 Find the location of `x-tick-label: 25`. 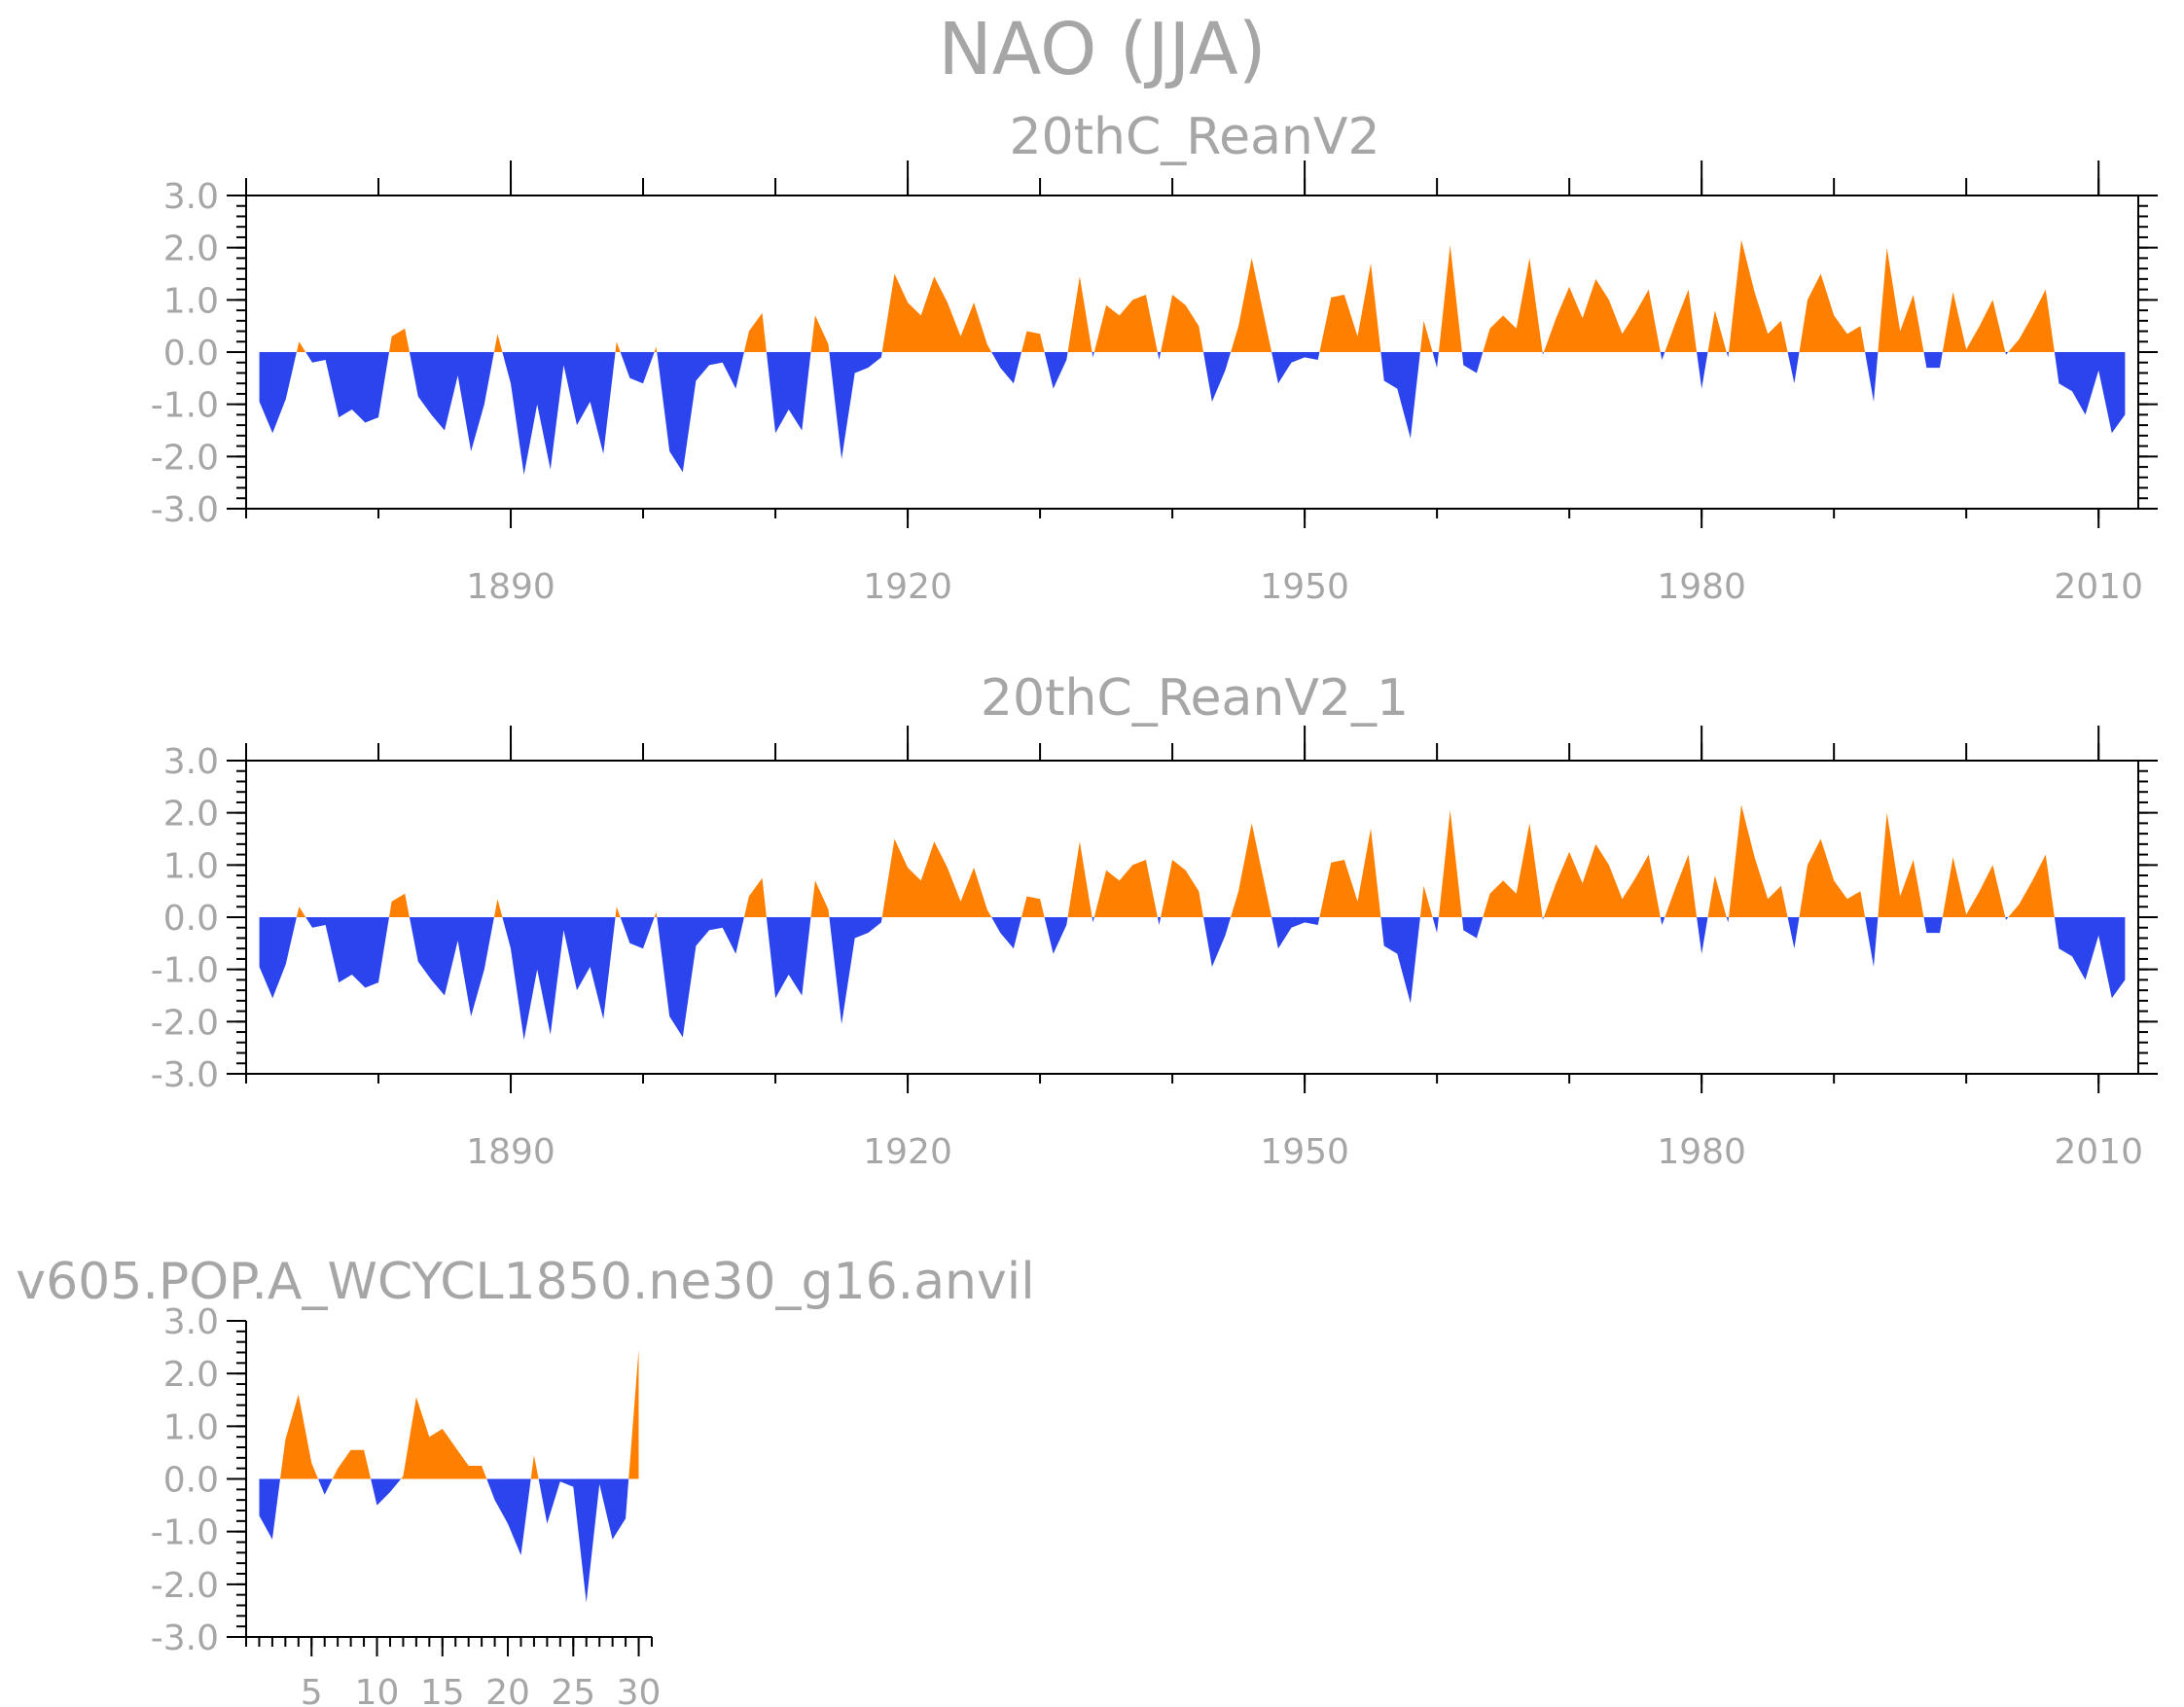

x-tick-label: 25 is located at coordinates (573, 1690).